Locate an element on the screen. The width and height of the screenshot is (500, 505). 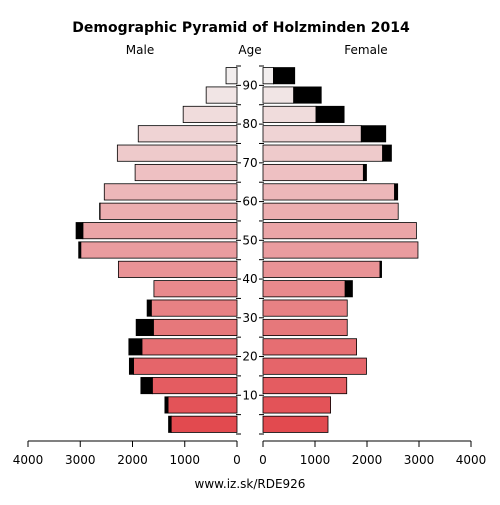
female-x-tick-label: 2000 is located at coordinates (367, 460).